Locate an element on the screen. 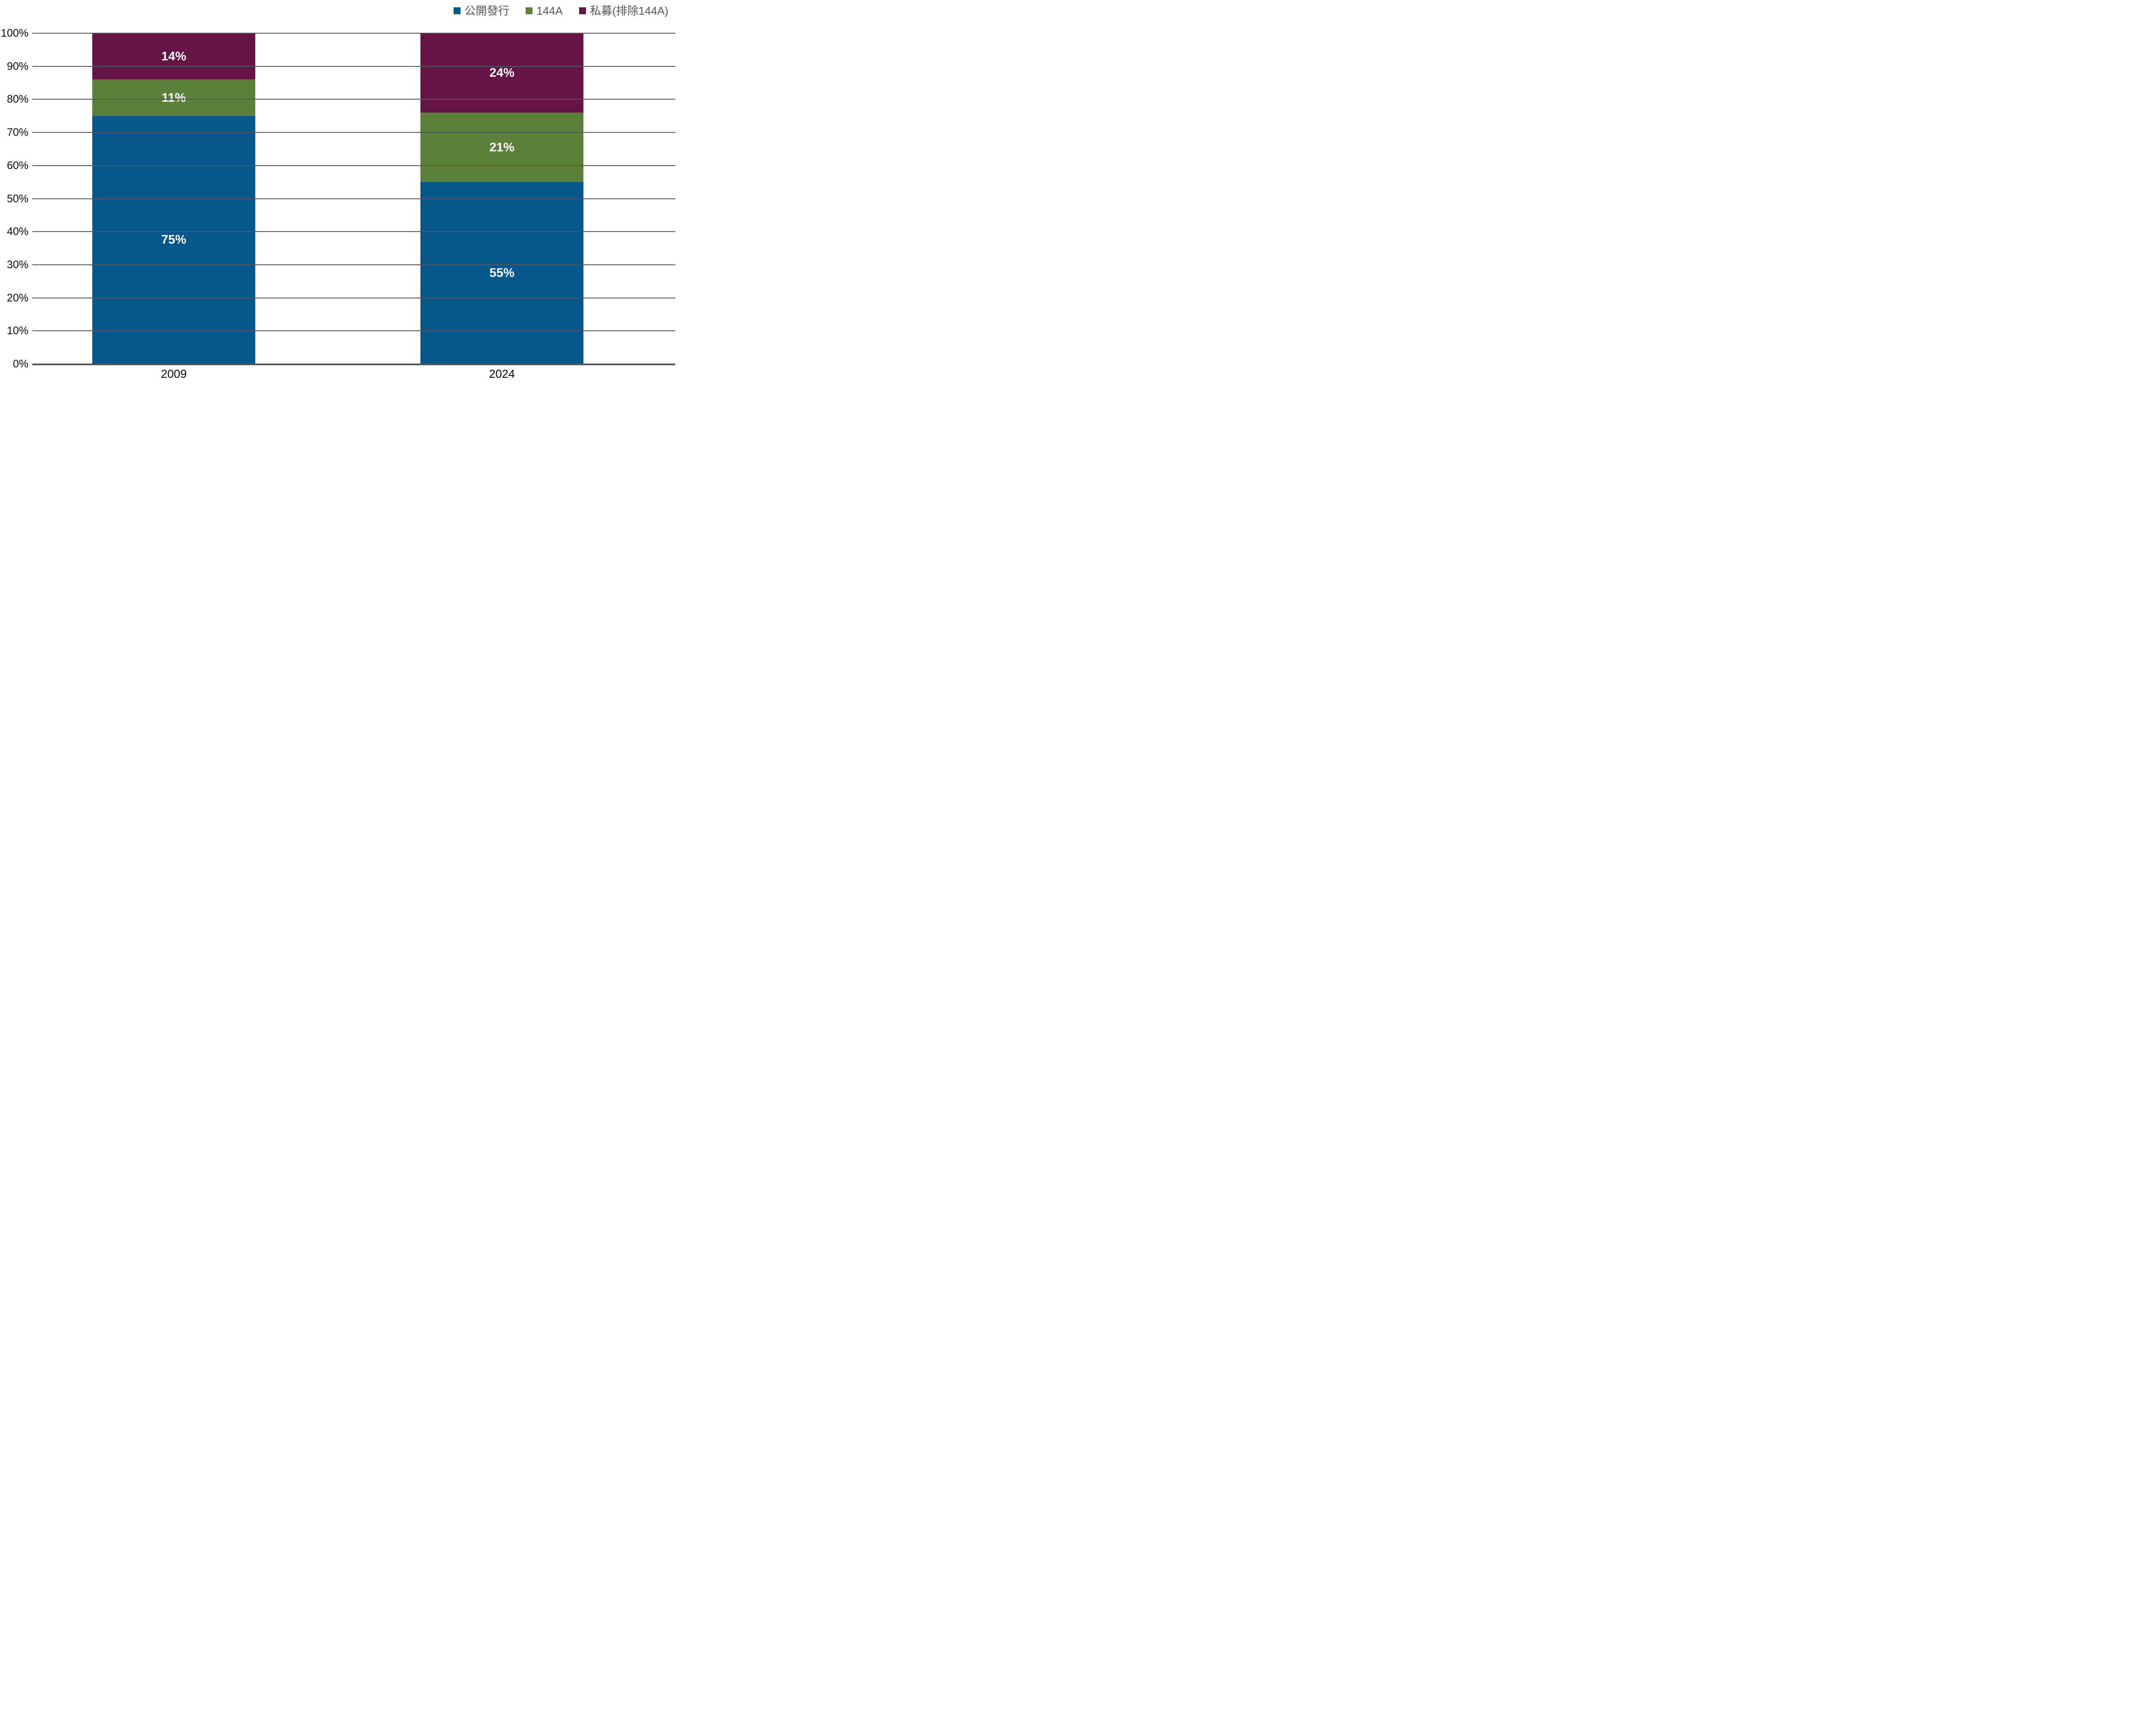 The width and height of the screenshot is (2156, 1725). bar-segment: 11% is located at coordinates (173, 97).